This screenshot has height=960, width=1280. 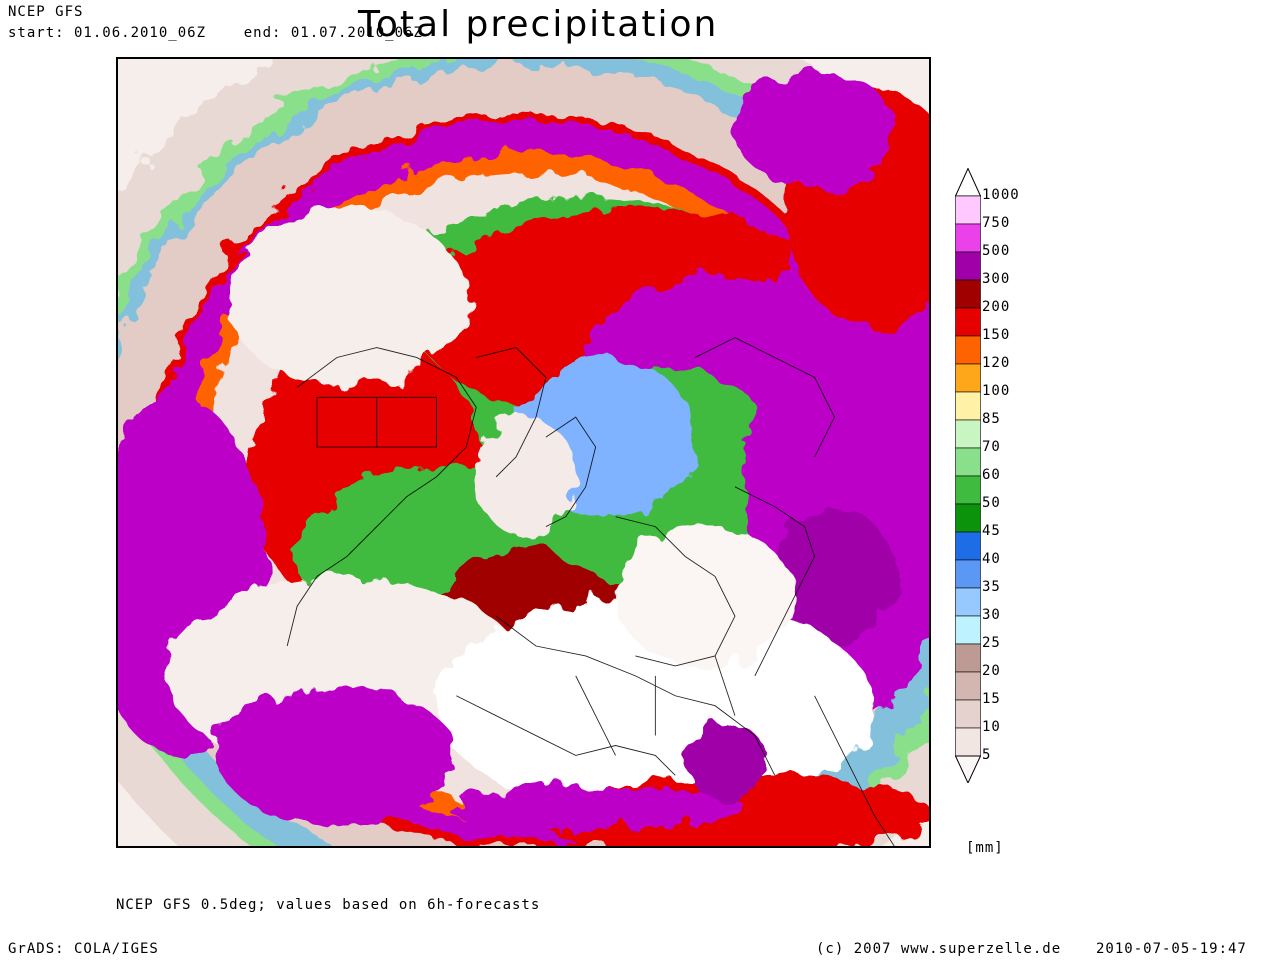 I want to click on colorbar-bottom-tip, so click(x=968, y=769).